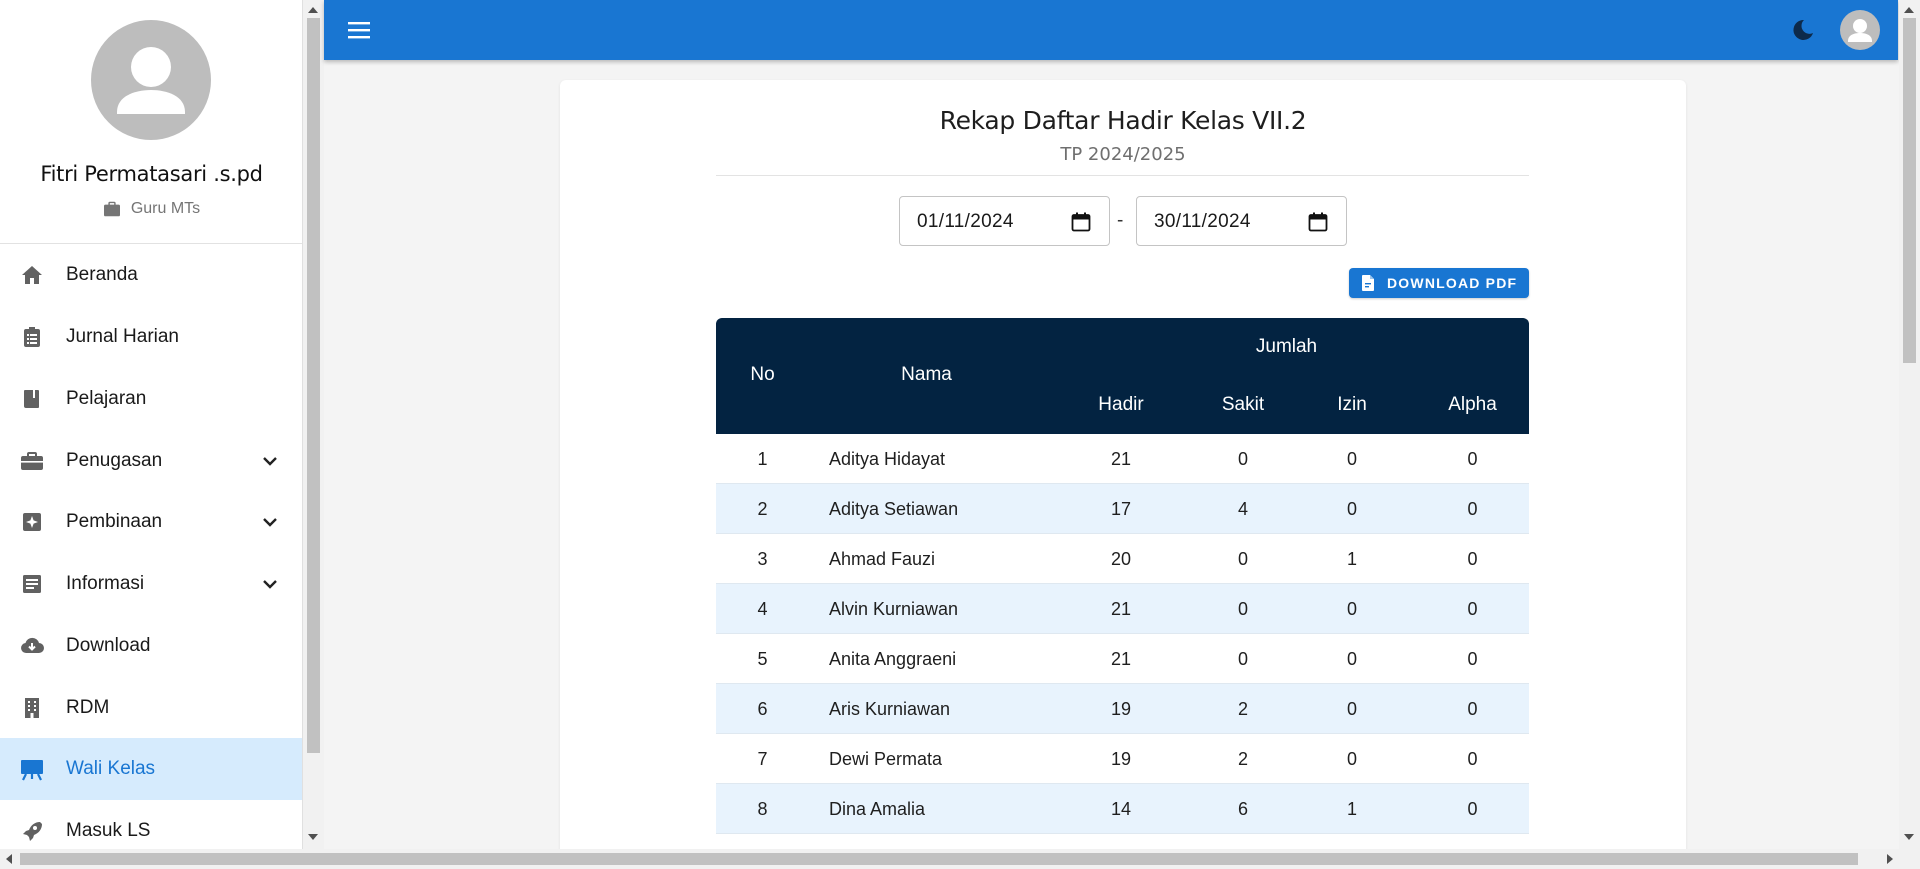  I want to click on cell-no: 2, so click(762, 509).